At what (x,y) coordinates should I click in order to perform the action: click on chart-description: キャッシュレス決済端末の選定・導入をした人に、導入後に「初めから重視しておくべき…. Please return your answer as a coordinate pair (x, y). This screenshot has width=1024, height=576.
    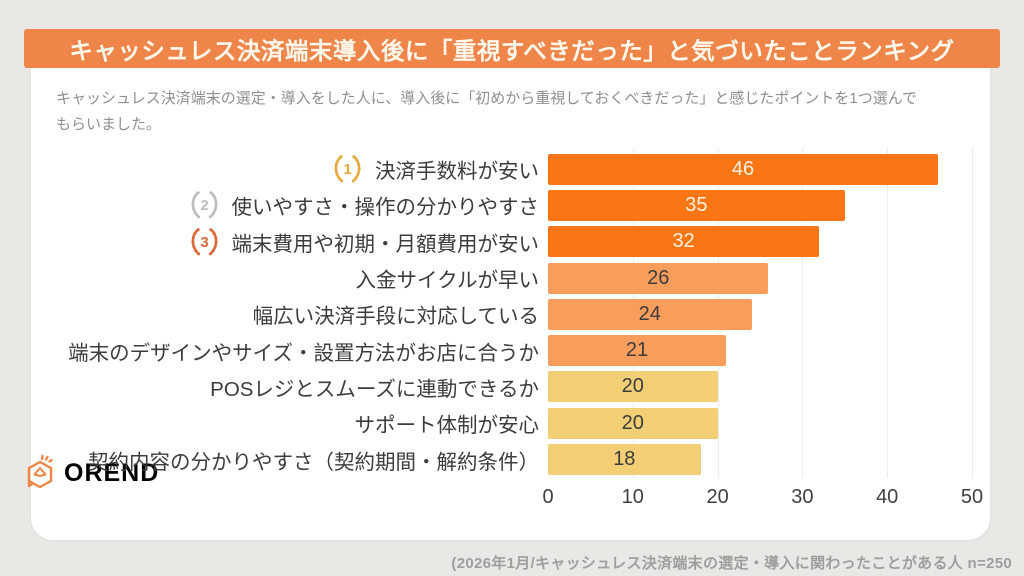
    Looking at the image, I should click on (516, 112).